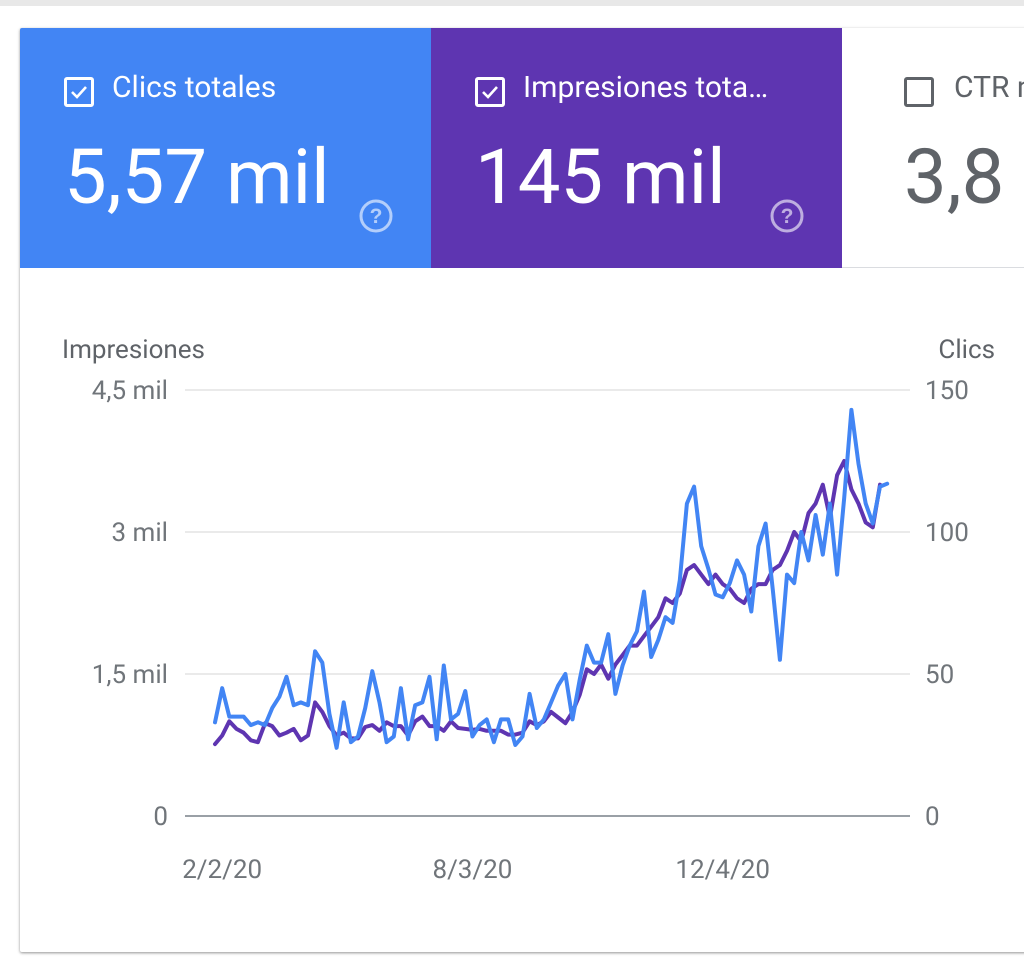 The height and width of the screenshot is (964, 1024). I want to click on right-tick-label: 100, so click(947, 533).